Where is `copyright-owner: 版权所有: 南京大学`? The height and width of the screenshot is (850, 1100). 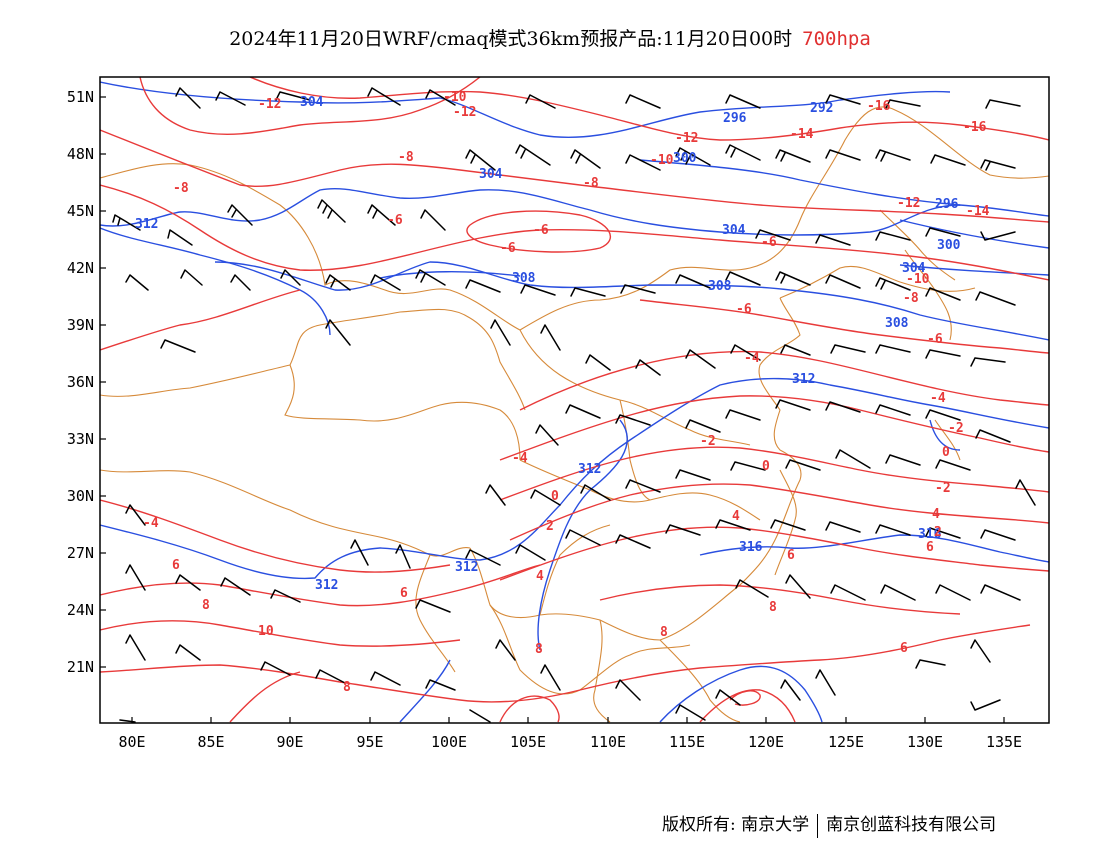
copyright-owner: 版权所有: 南京大学 is located at coordinates (736, 825).